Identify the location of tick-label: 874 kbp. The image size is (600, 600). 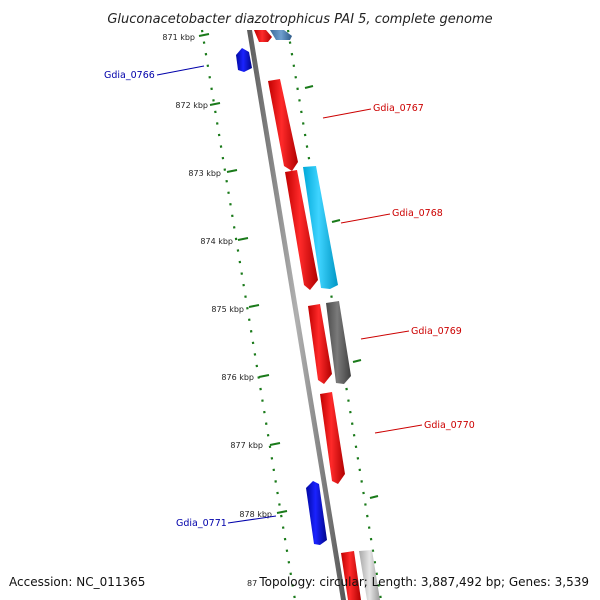
(216, 241).